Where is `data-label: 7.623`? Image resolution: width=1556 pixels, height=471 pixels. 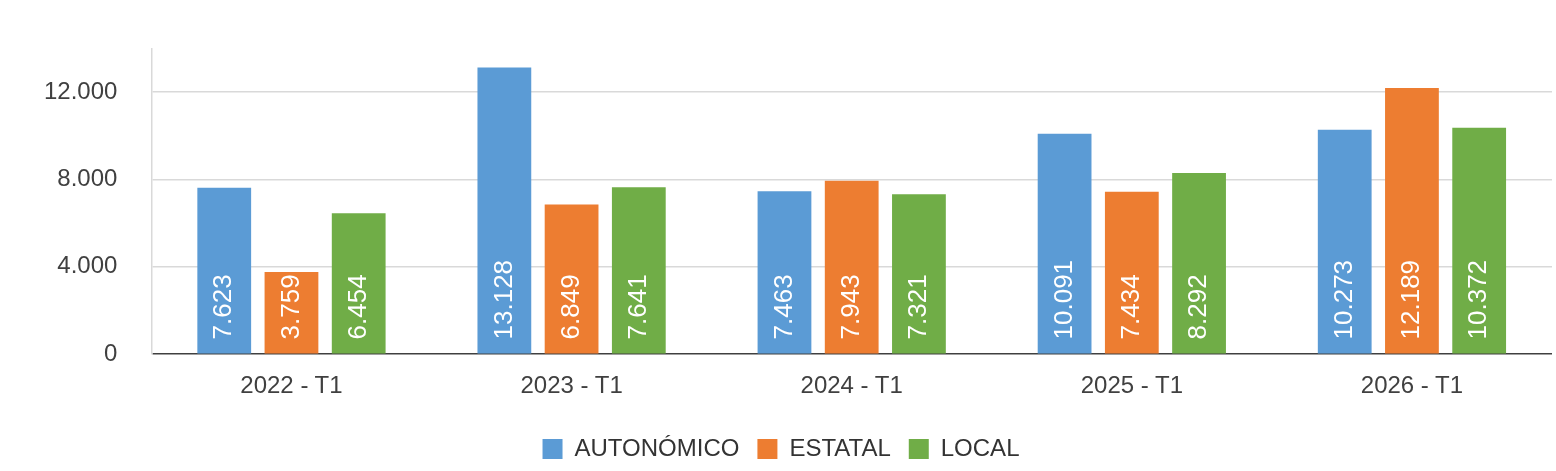
data-label: 7.623 is located at coordinates (222, 307).